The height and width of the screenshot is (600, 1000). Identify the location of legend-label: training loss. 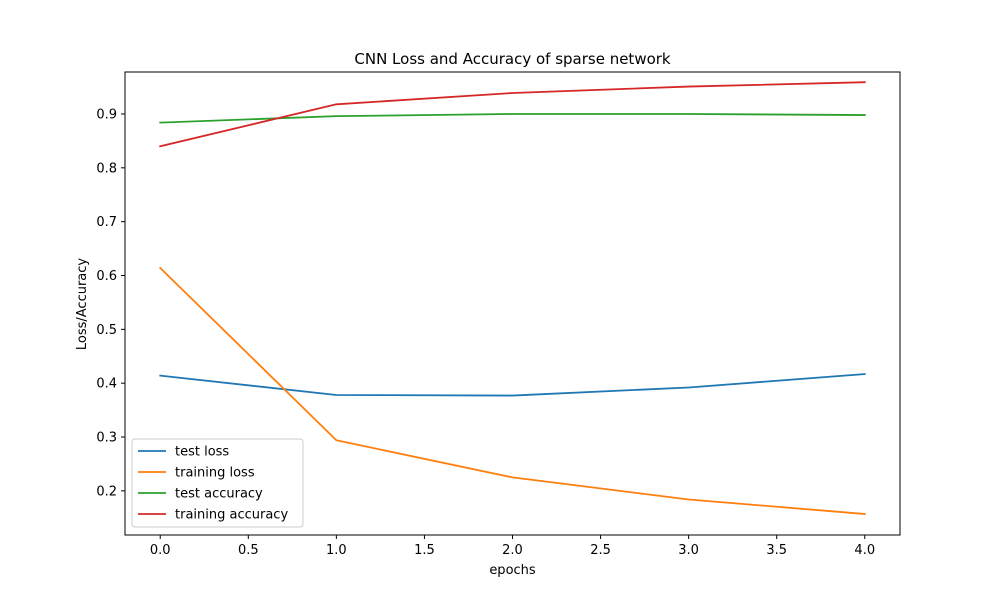
(215, 473).